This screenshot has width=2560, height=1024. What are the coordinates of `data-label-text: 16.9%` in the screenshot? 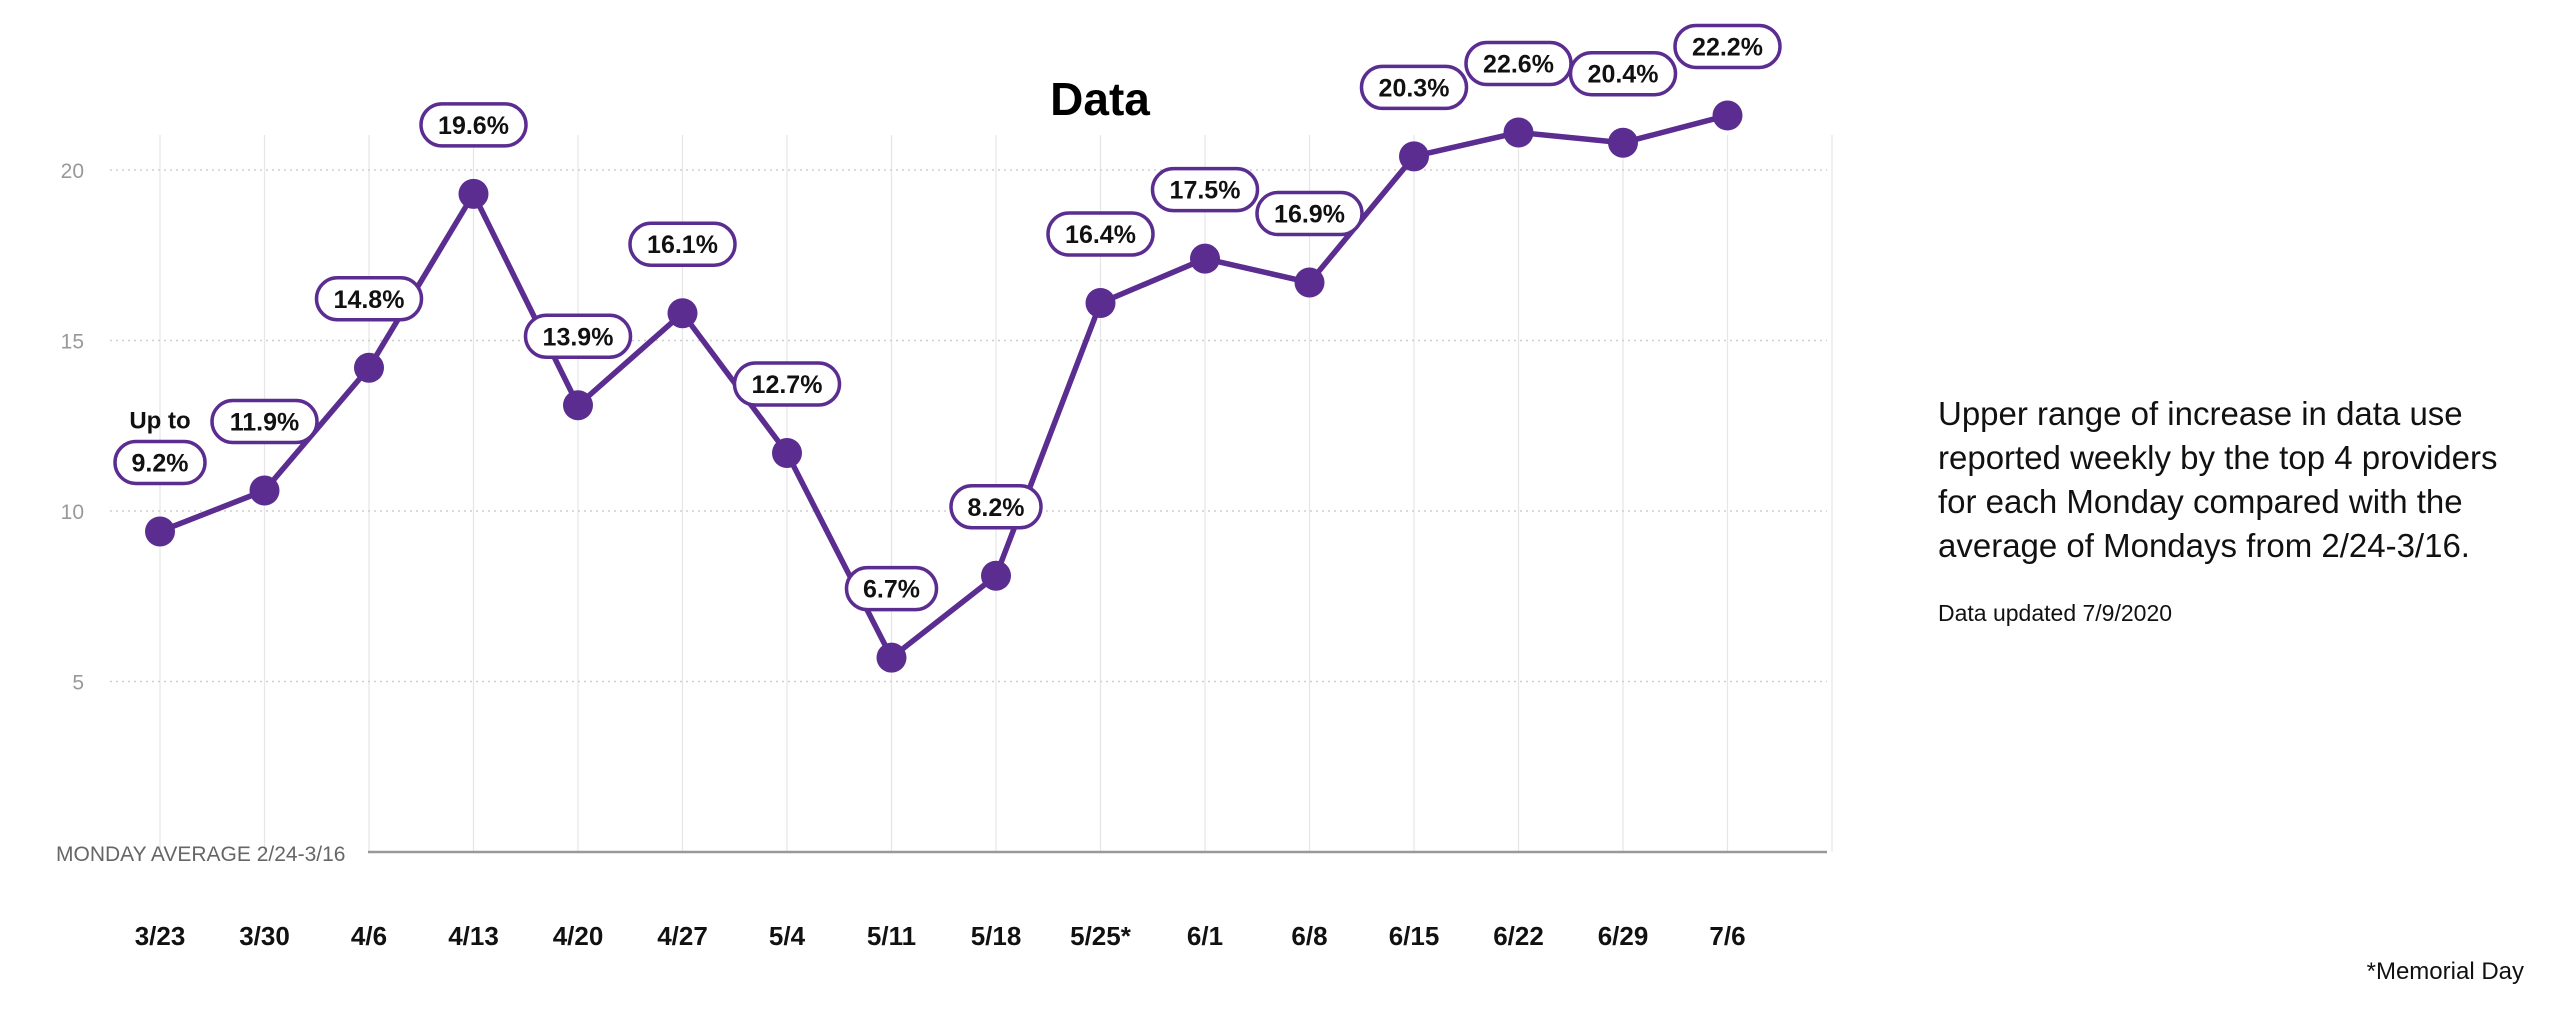 It's located at (1309, 215).